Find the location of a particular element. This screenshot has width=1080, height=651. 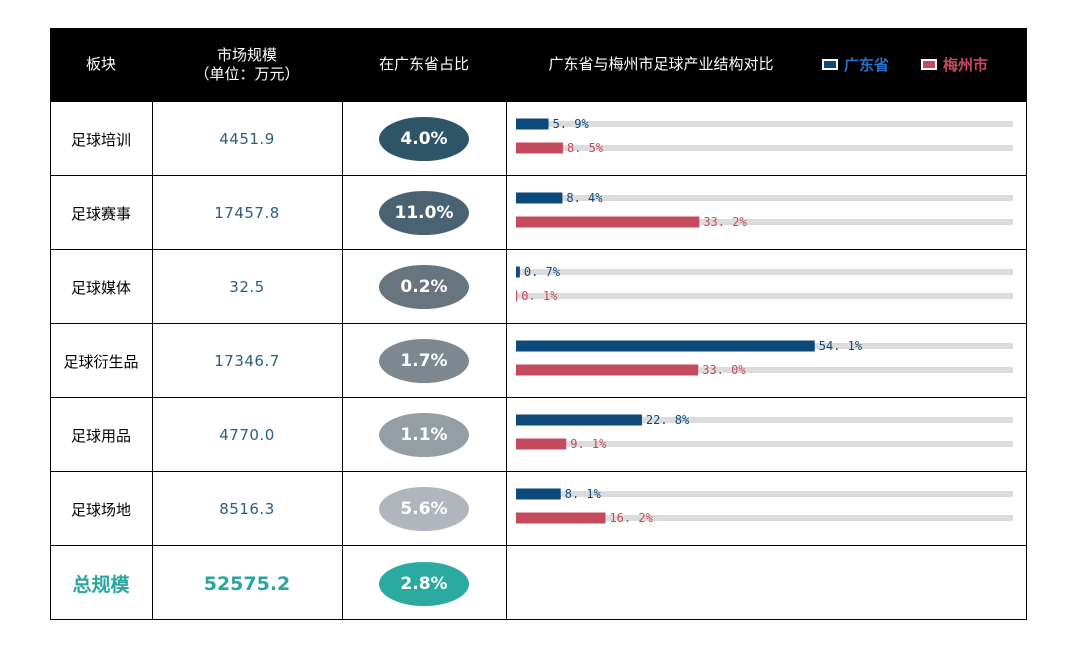

share-pill: 11.0% is located at coordinates (424, 213).